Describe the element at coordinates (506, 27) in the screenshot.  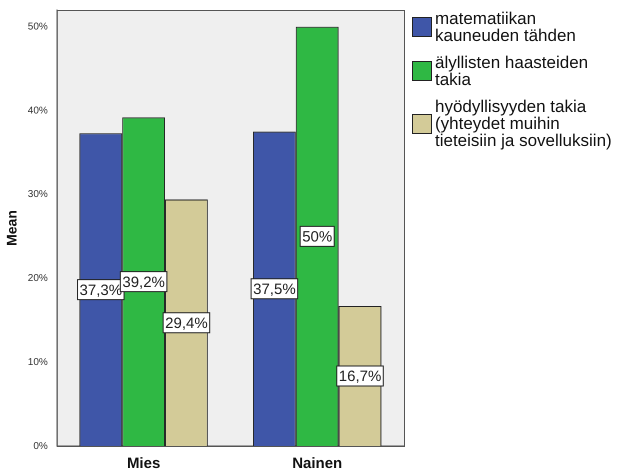
I see `legend-label: matematiikan kauneuden tähden` at that location.